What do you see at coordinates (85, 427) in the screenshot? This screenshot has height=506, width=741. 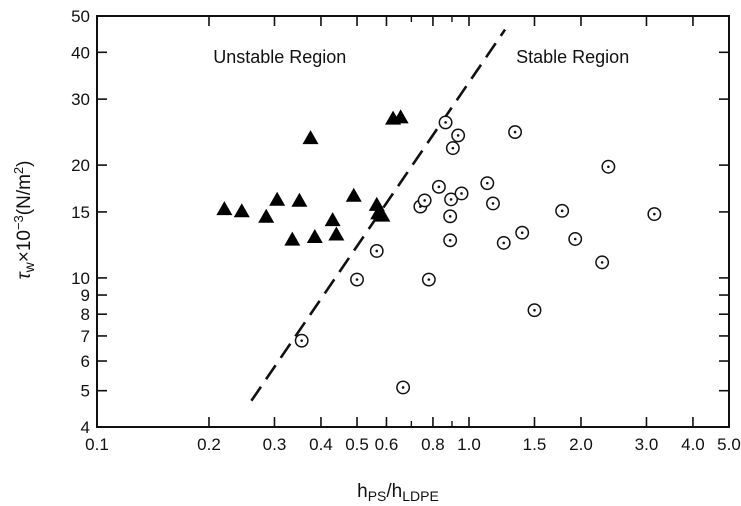 I see `y-tick-label: 4` at bounding box center [85, 427].